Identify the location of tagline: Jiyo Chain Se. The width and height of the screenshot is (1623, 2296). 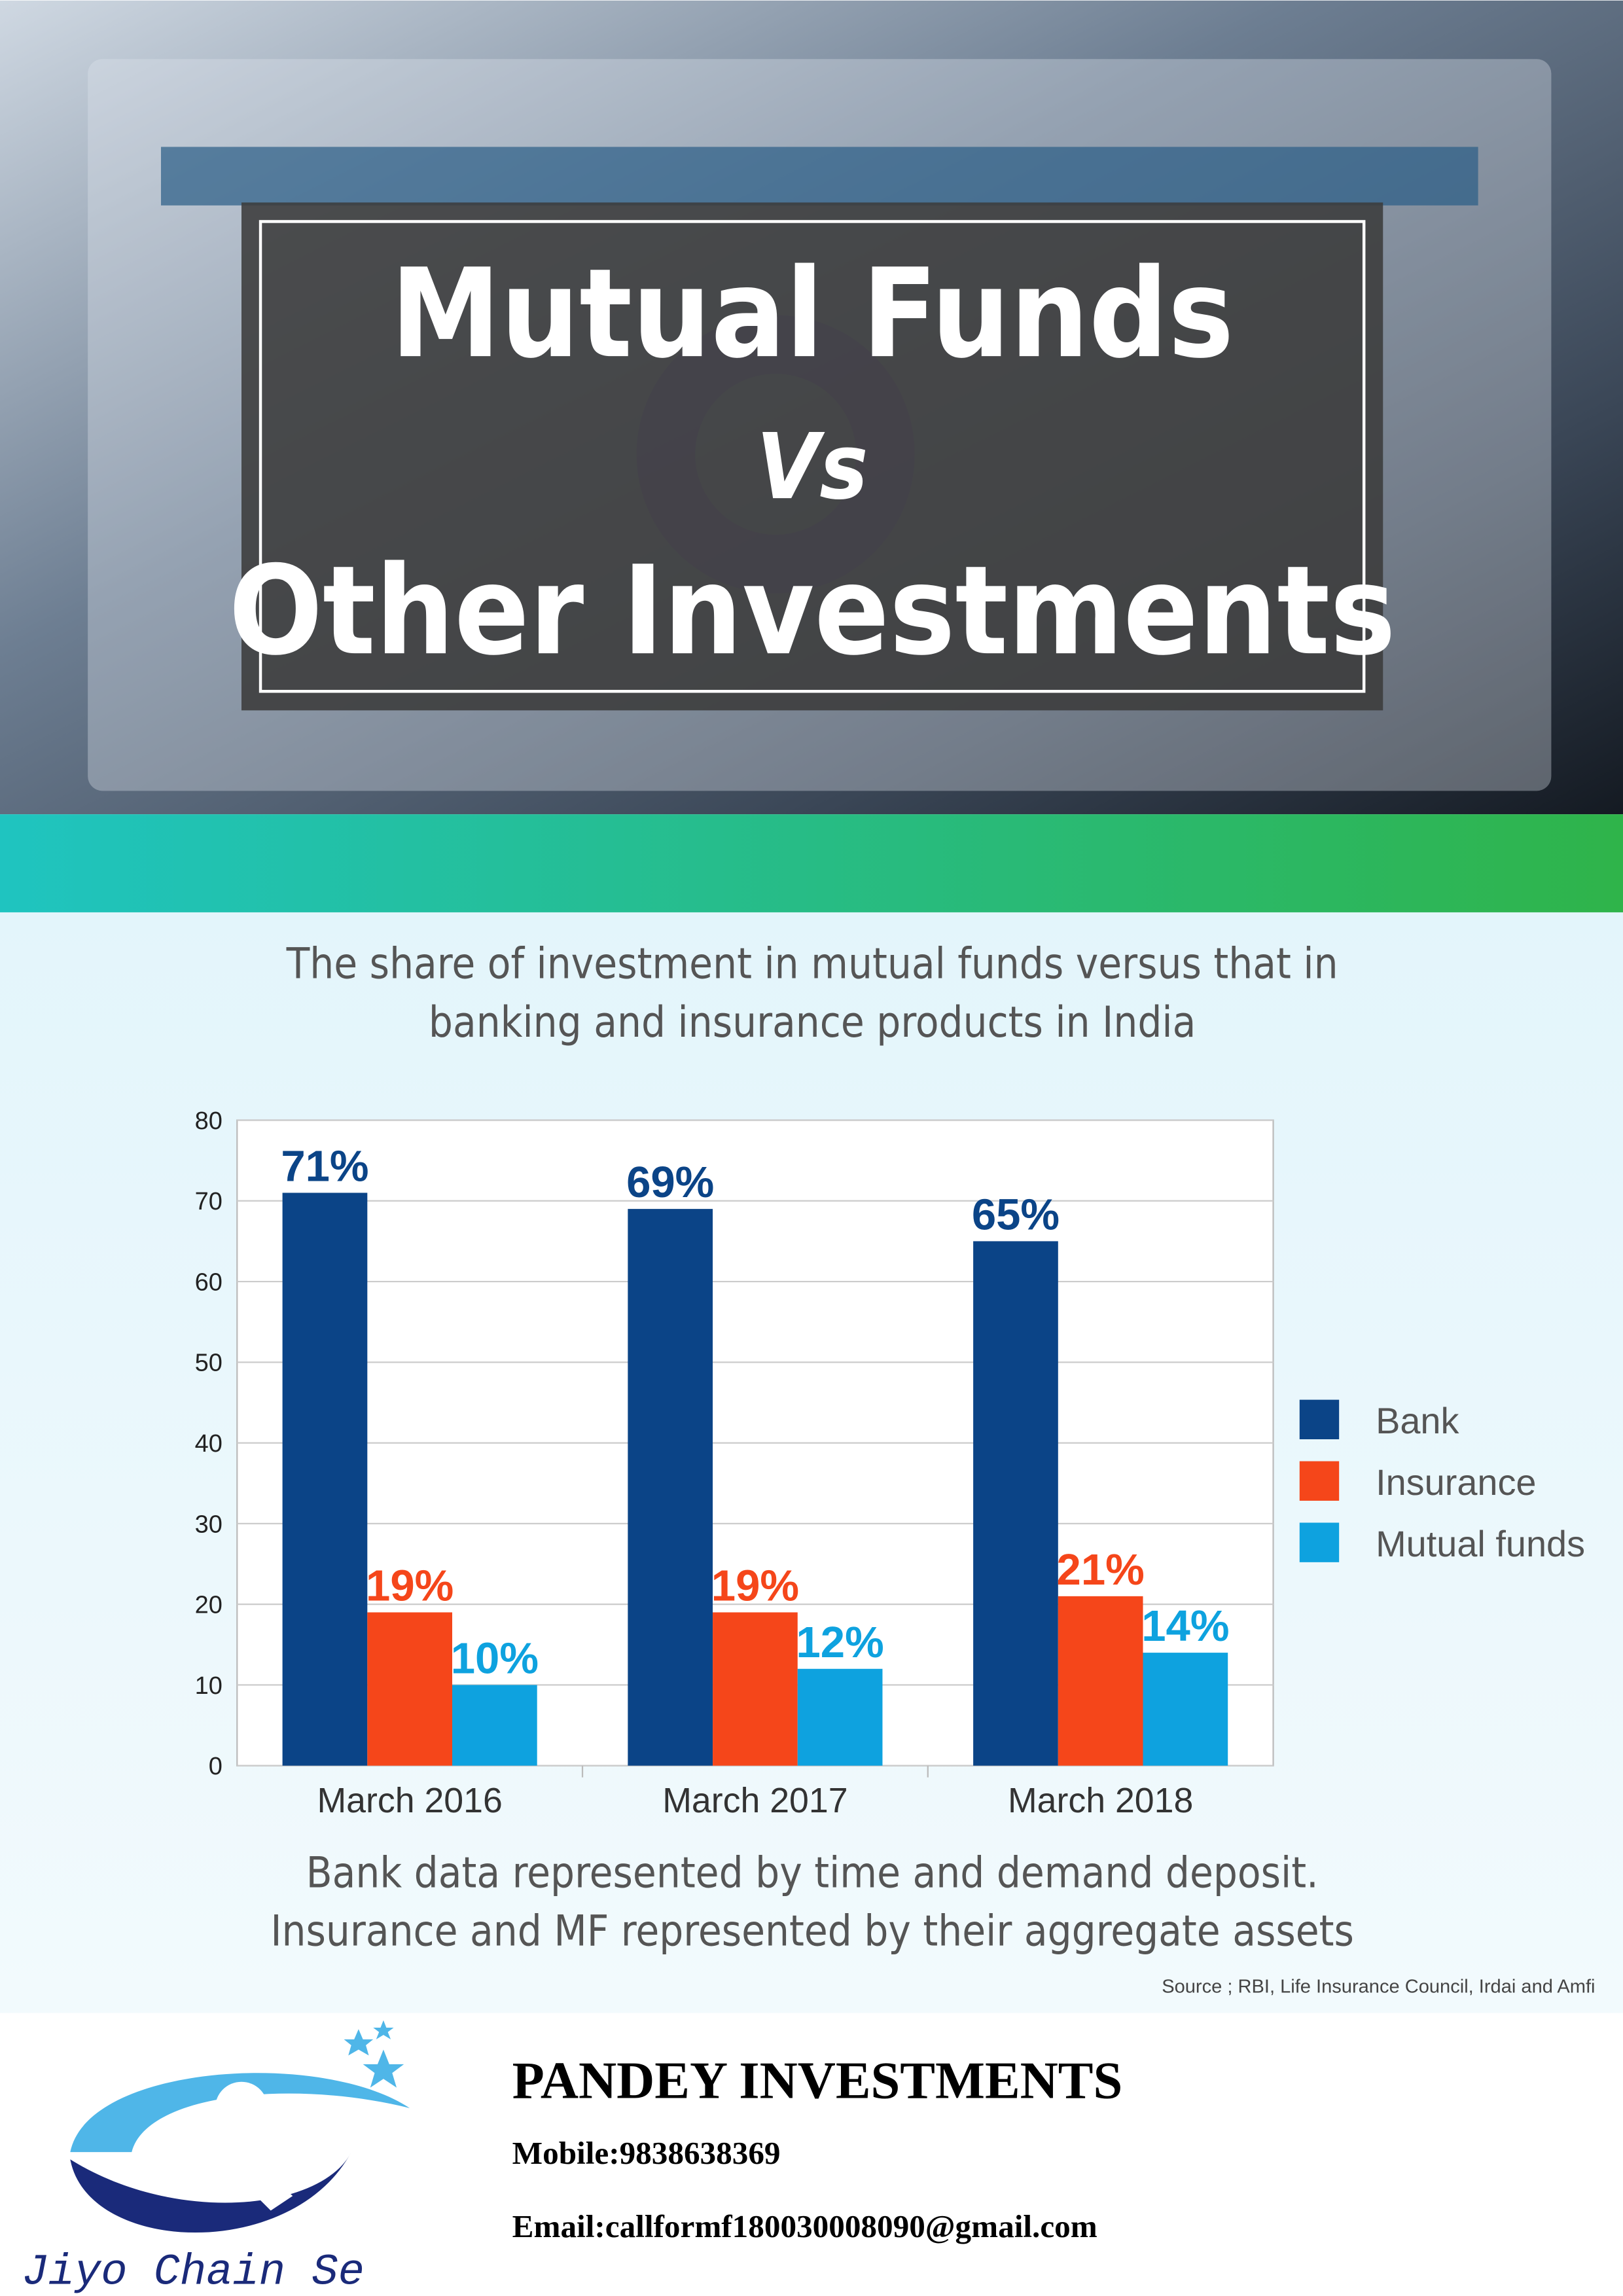
(193, 2272).